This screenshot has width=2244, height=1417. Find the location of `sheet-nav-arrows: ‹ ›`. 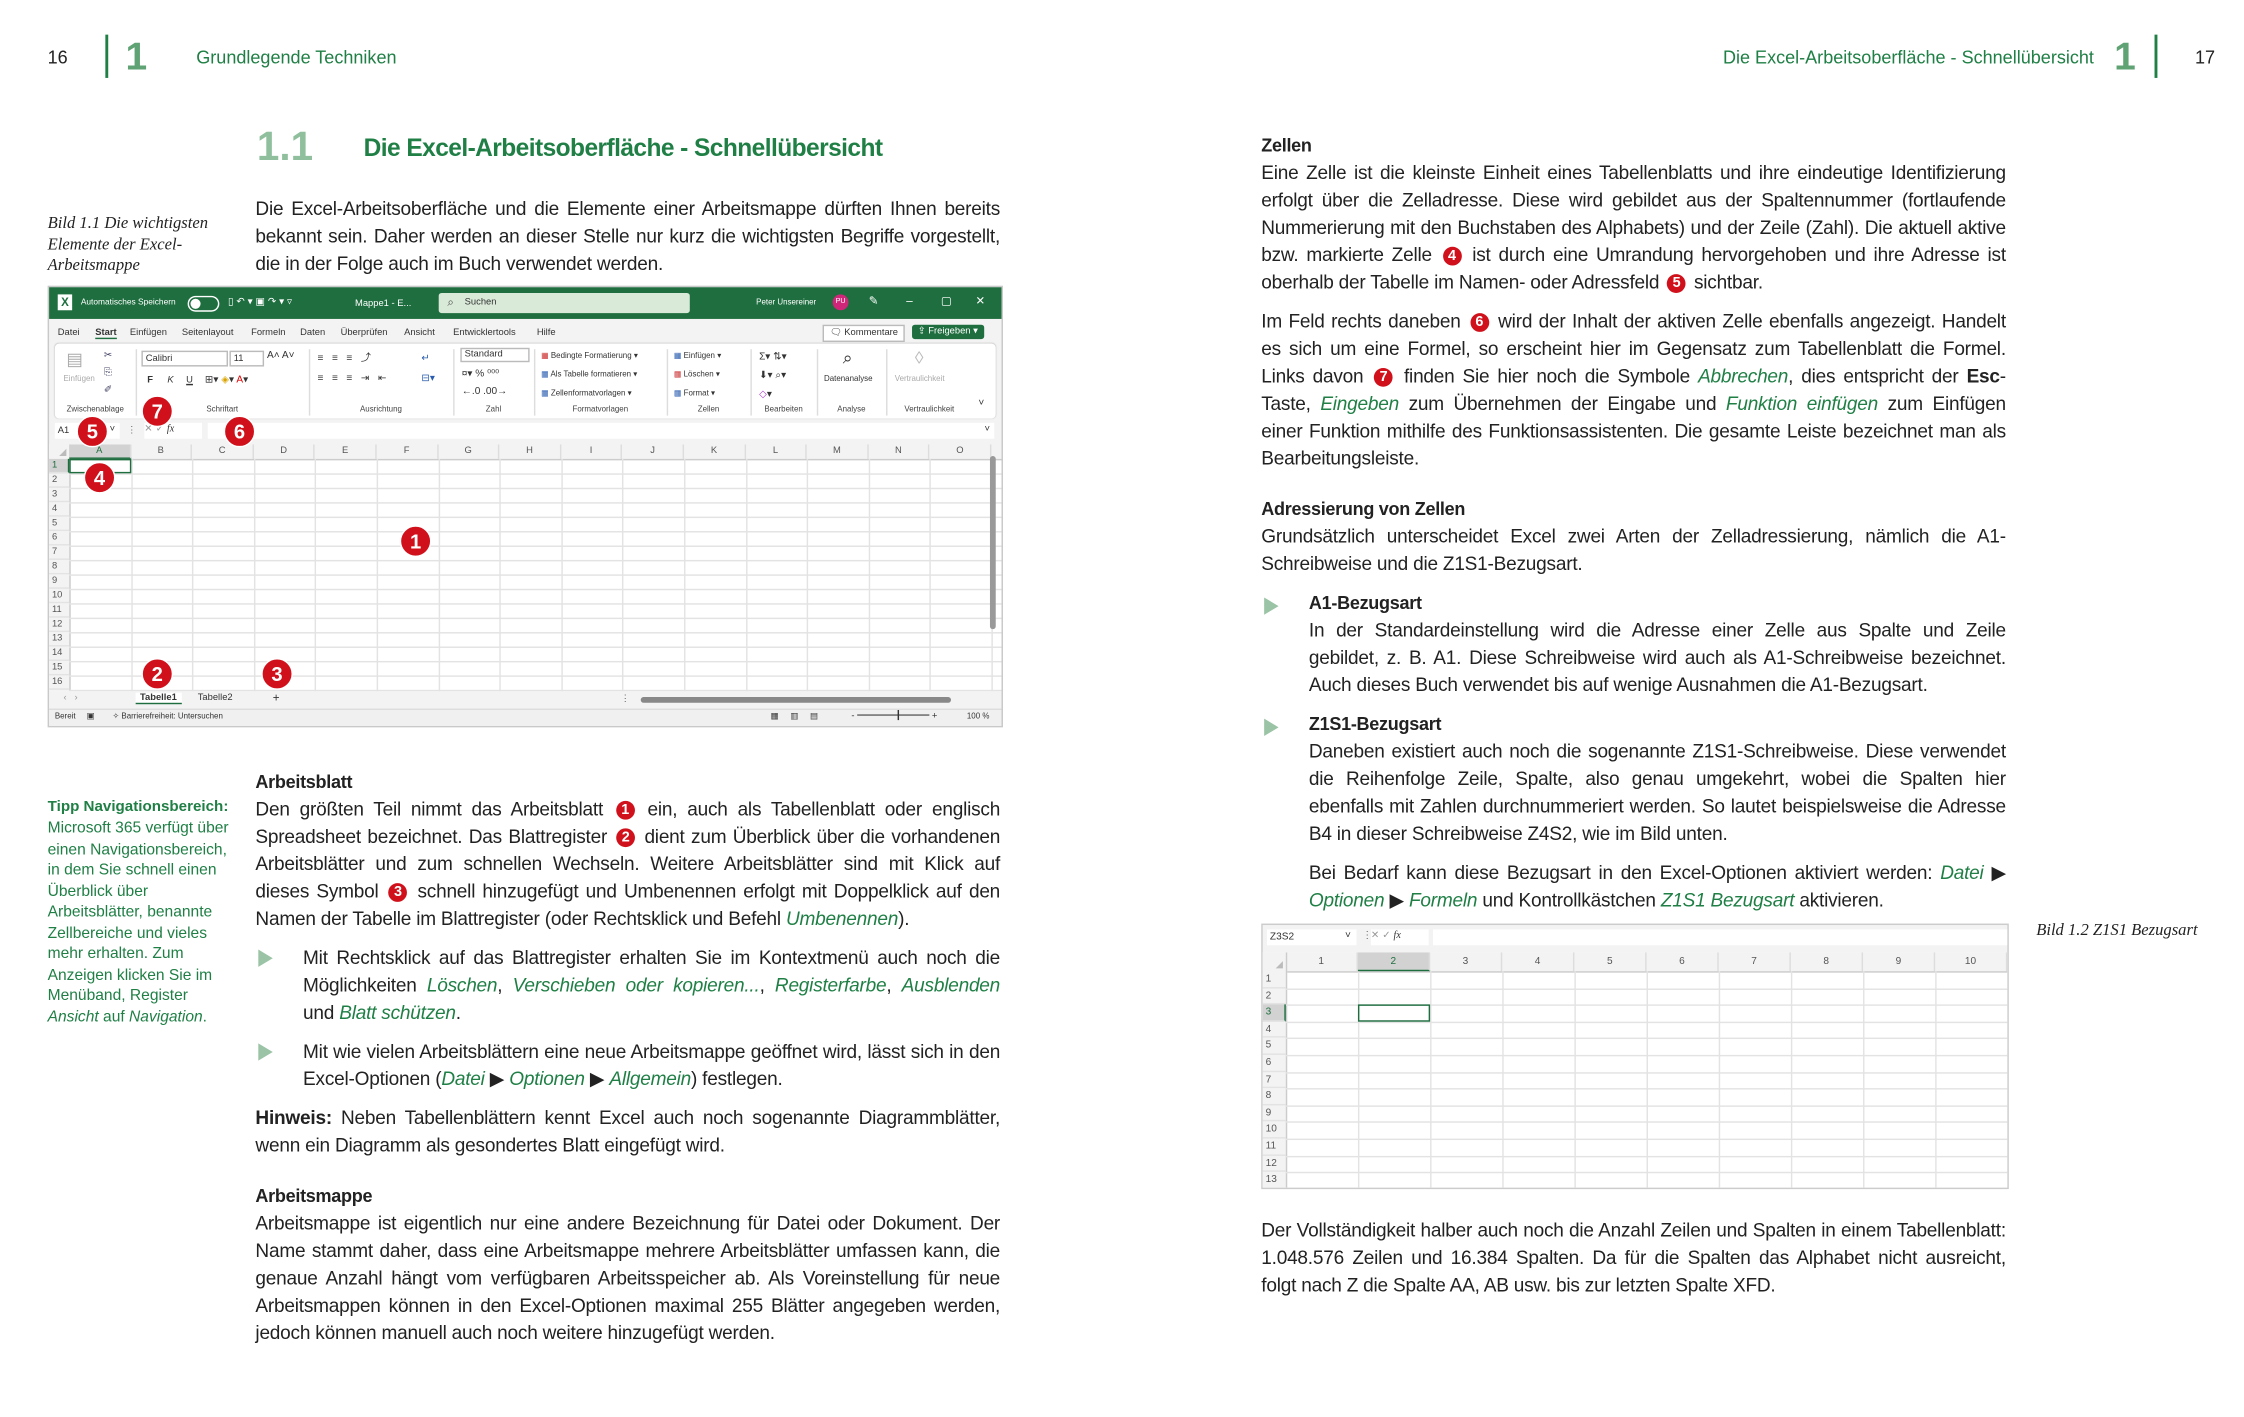

sheet-nav-arrows: ‹ › is located at coordinates (70, 697).